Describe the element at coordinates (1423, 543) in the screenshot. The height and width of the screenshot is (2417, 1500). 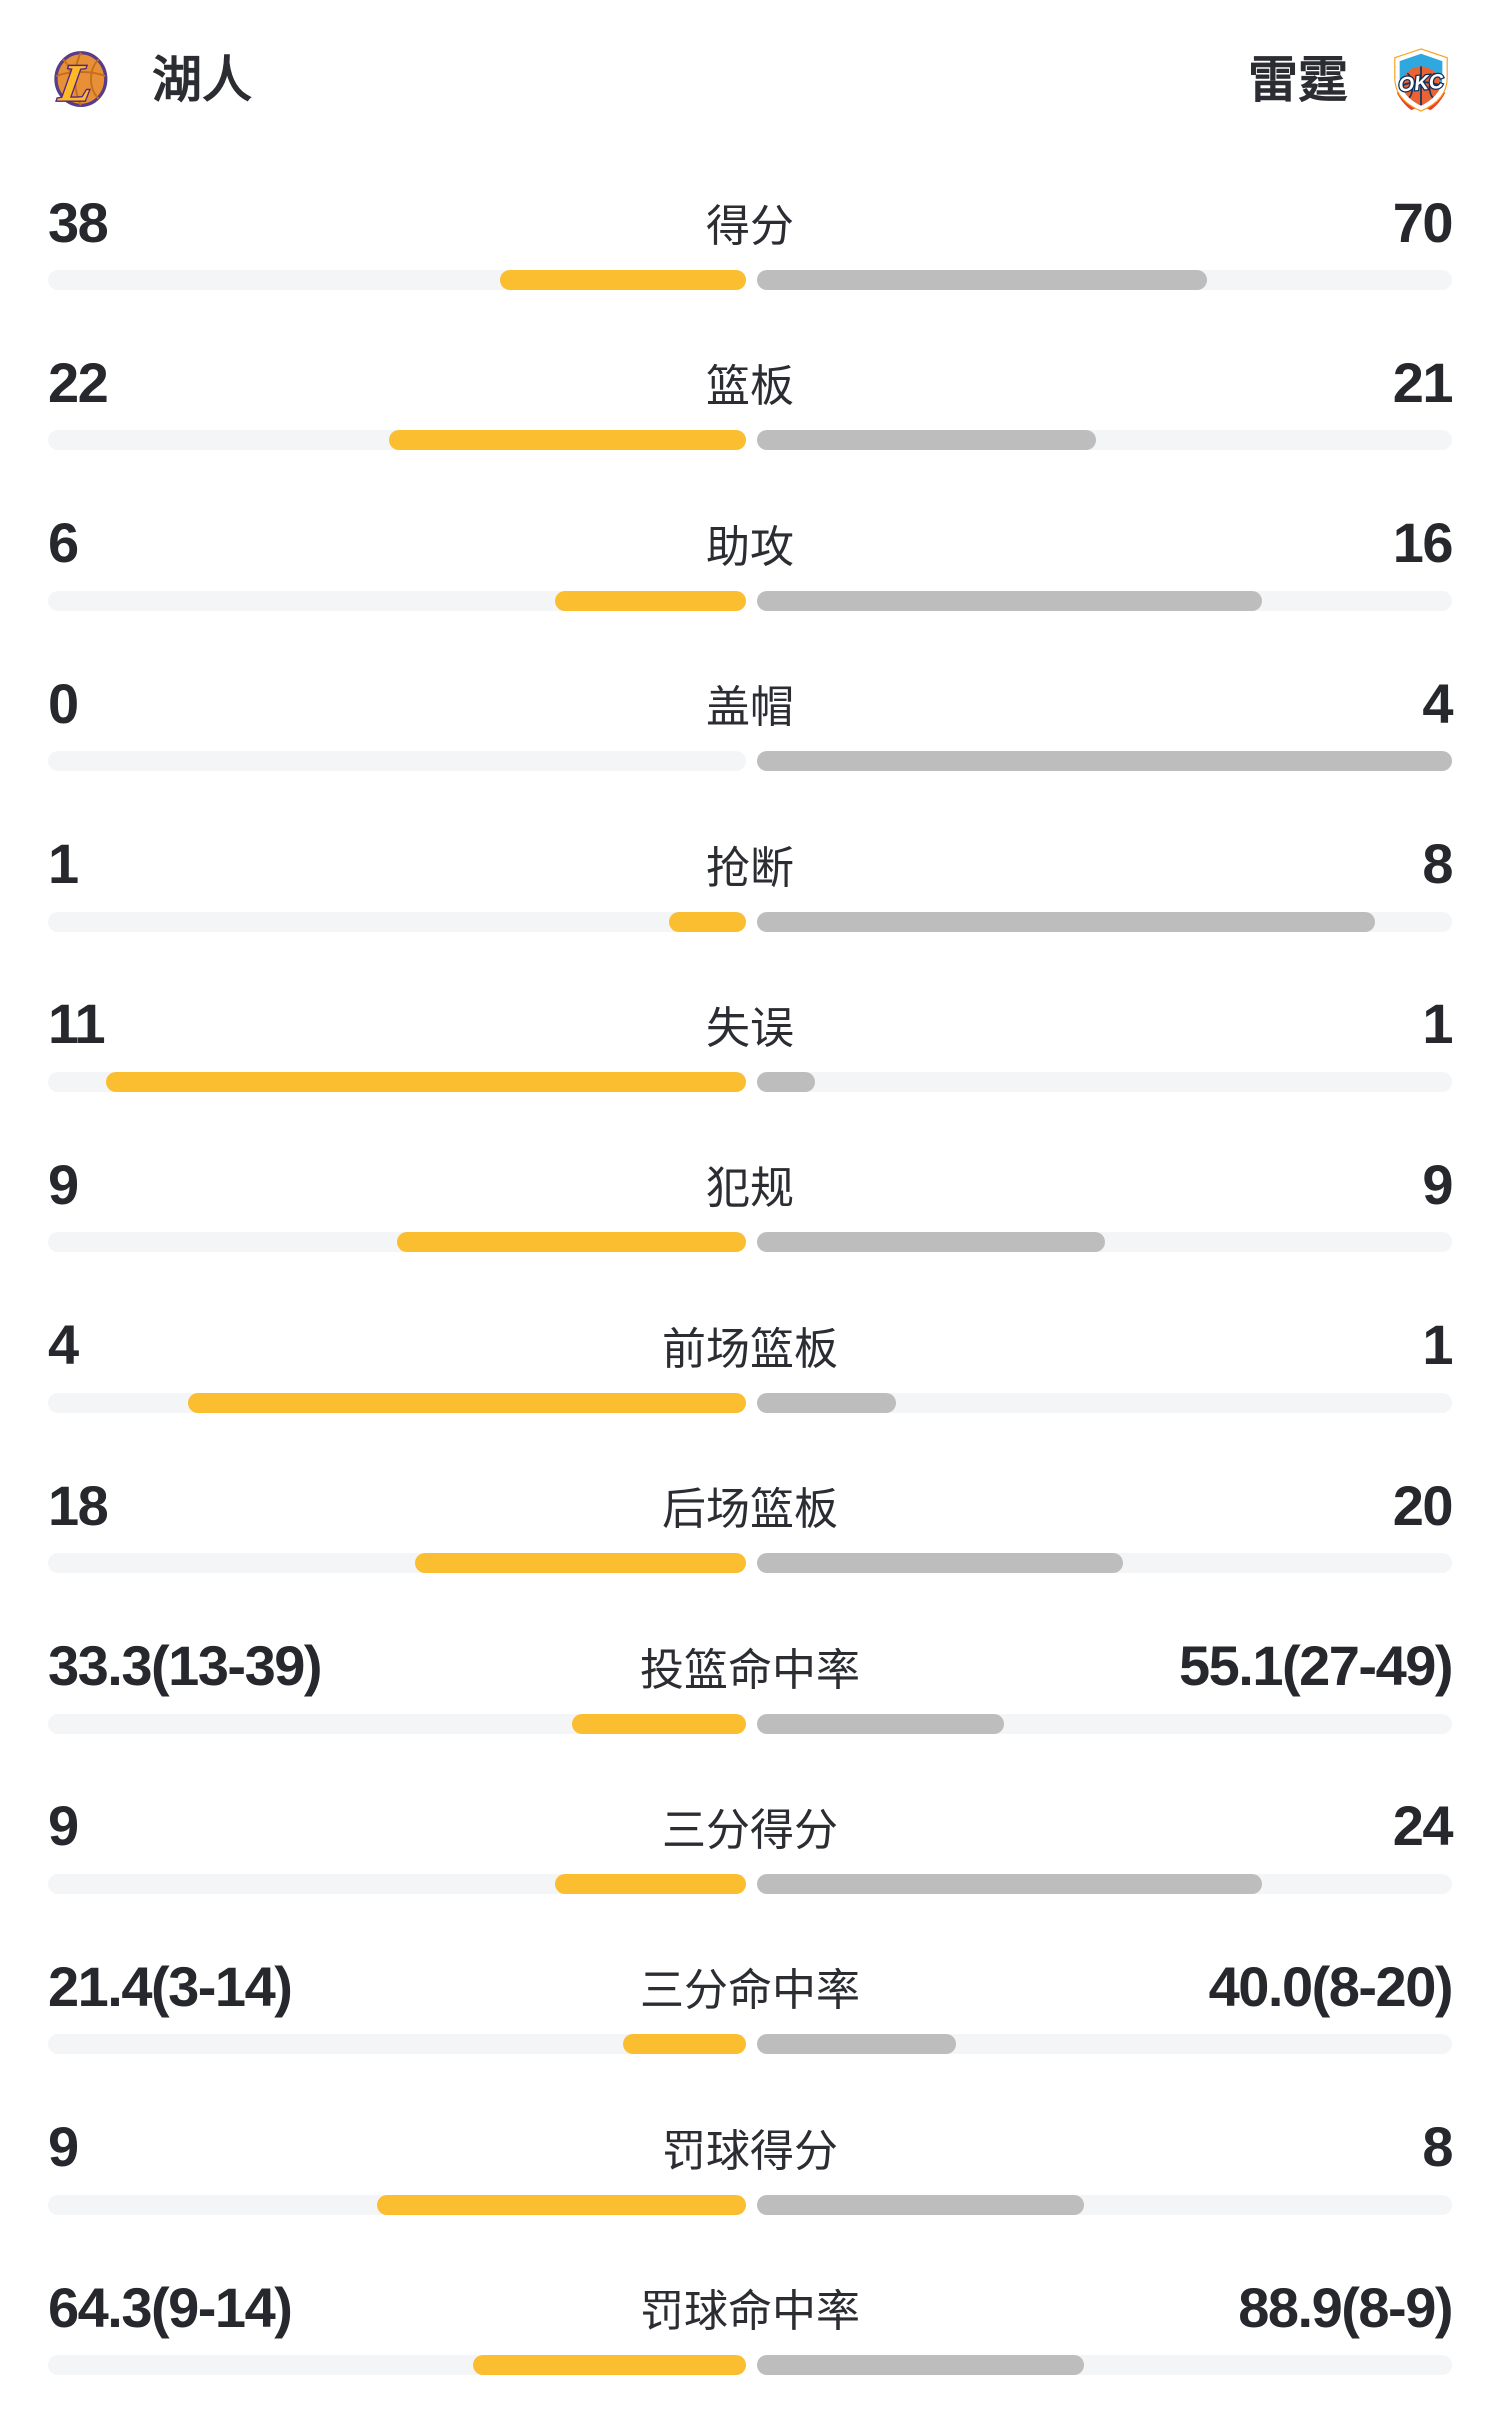
I see `away-stat-value: 16` at that location.